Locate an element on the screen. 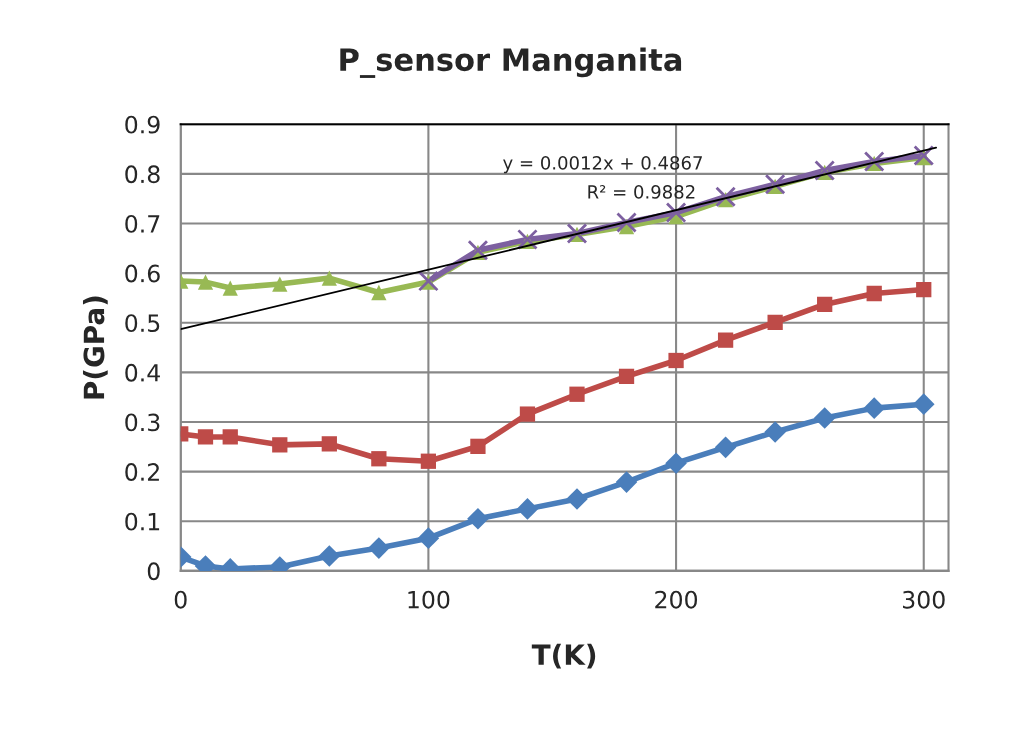 The width and height of the screenshot is (1021, 731). chart-title: P_sensor Manganita is located at coordinates (511, 62).